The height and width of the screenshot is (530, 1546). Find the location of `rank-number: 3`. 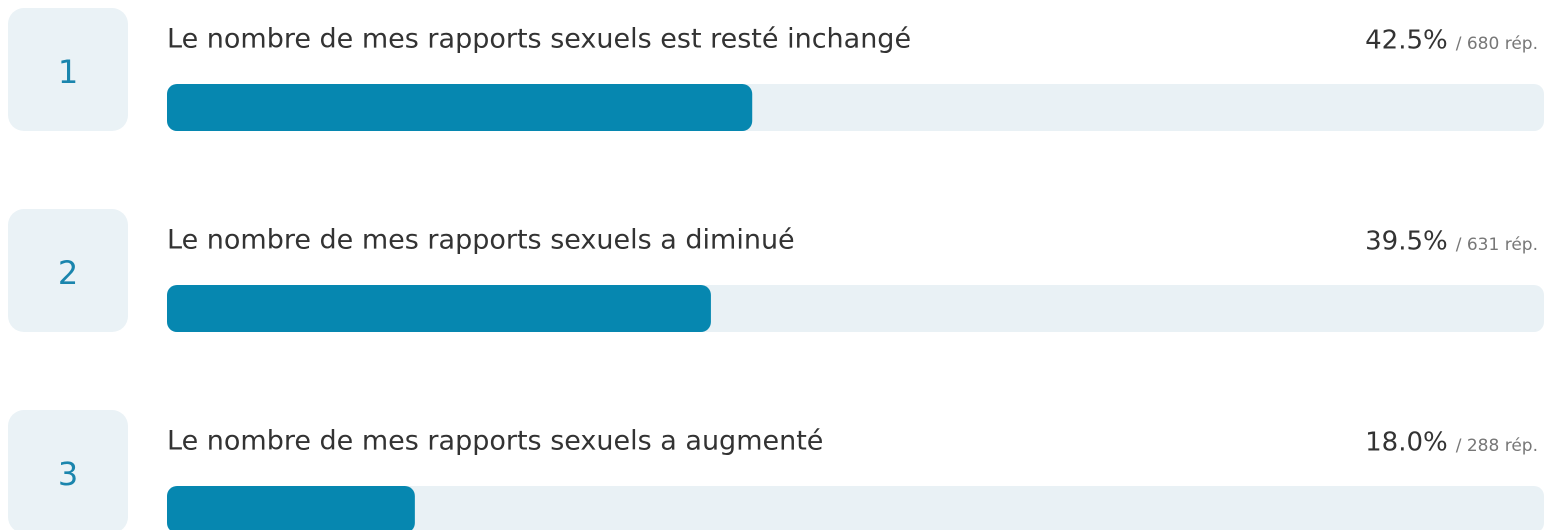

rank-number: 3 is located at coordinates (68, 474).